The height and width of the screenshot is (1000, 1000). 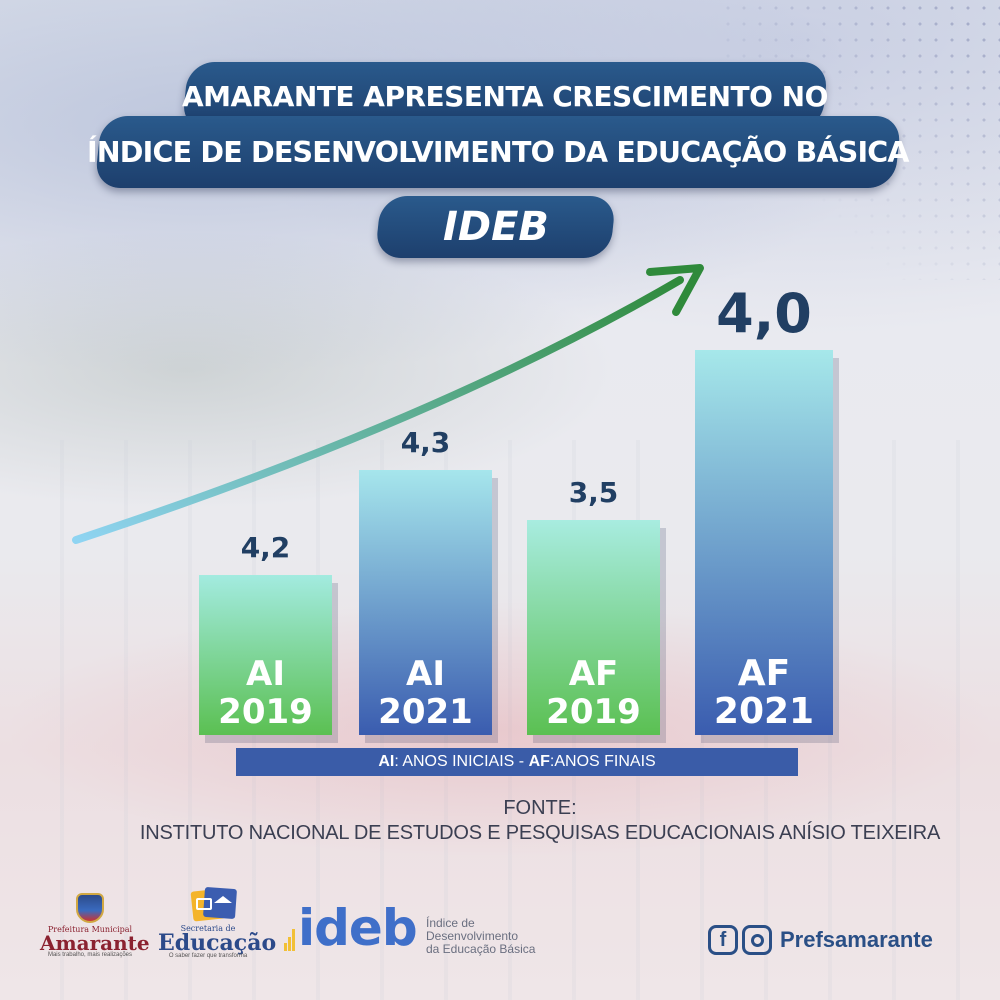 I want to click on ideb-desc-line2: Desenvolvimento, so click(x=472, y=936).